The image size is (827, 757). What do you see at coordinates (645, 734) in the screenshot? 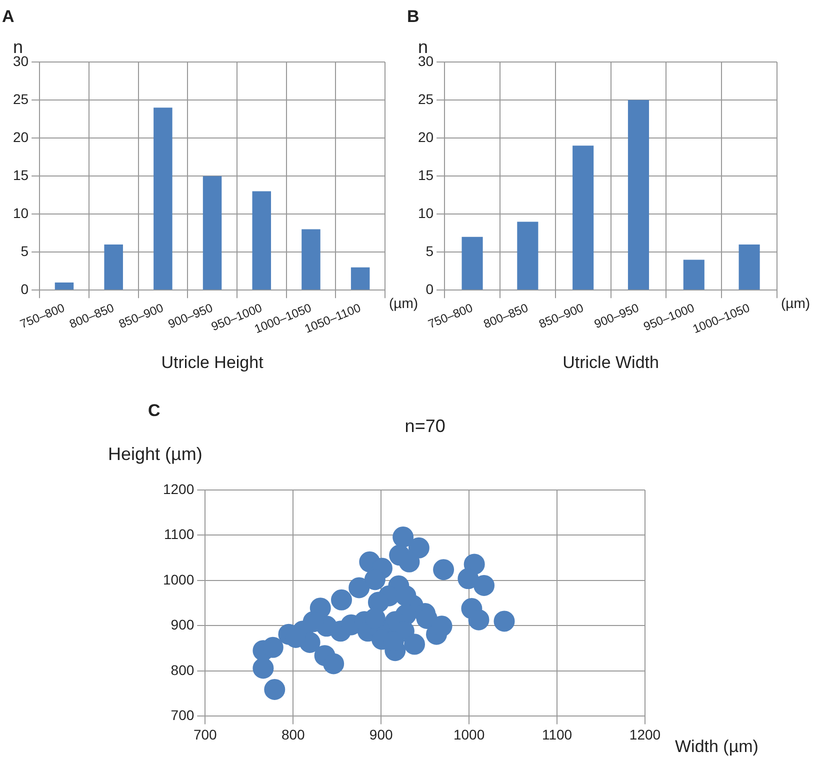
I see `x-tick-label: 1200` at bounding box center [645, 734].